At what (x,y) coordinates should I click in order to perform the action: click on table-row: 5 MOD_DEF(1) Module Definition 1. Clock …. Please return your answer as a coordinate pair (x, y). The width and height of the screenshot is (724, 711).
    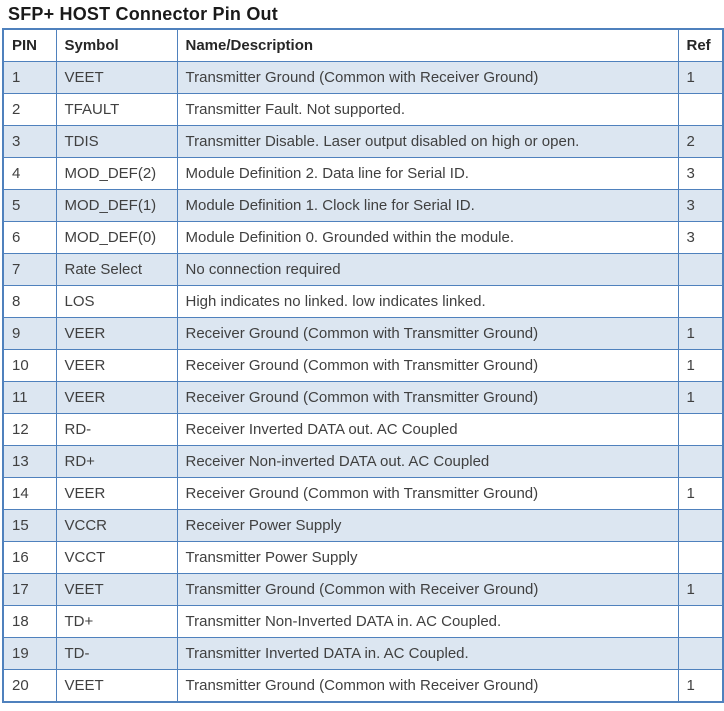
    Looking at the image, I should click on (363, 205).